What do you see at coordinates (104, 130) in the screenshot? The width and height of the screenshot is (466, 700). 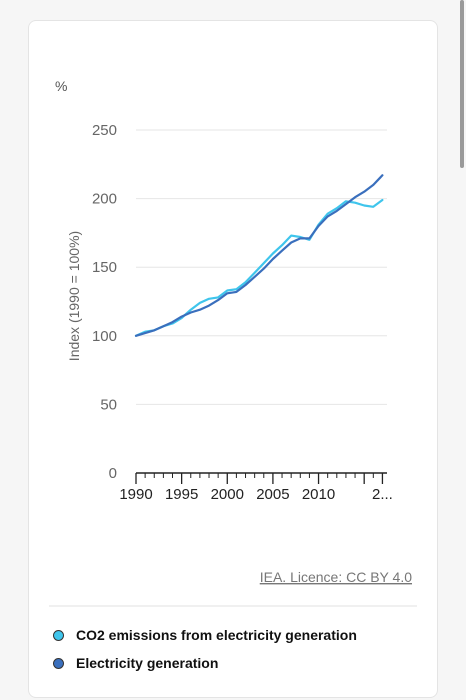 I see `y-tick-label: 250` at bounding box center [104, 130].